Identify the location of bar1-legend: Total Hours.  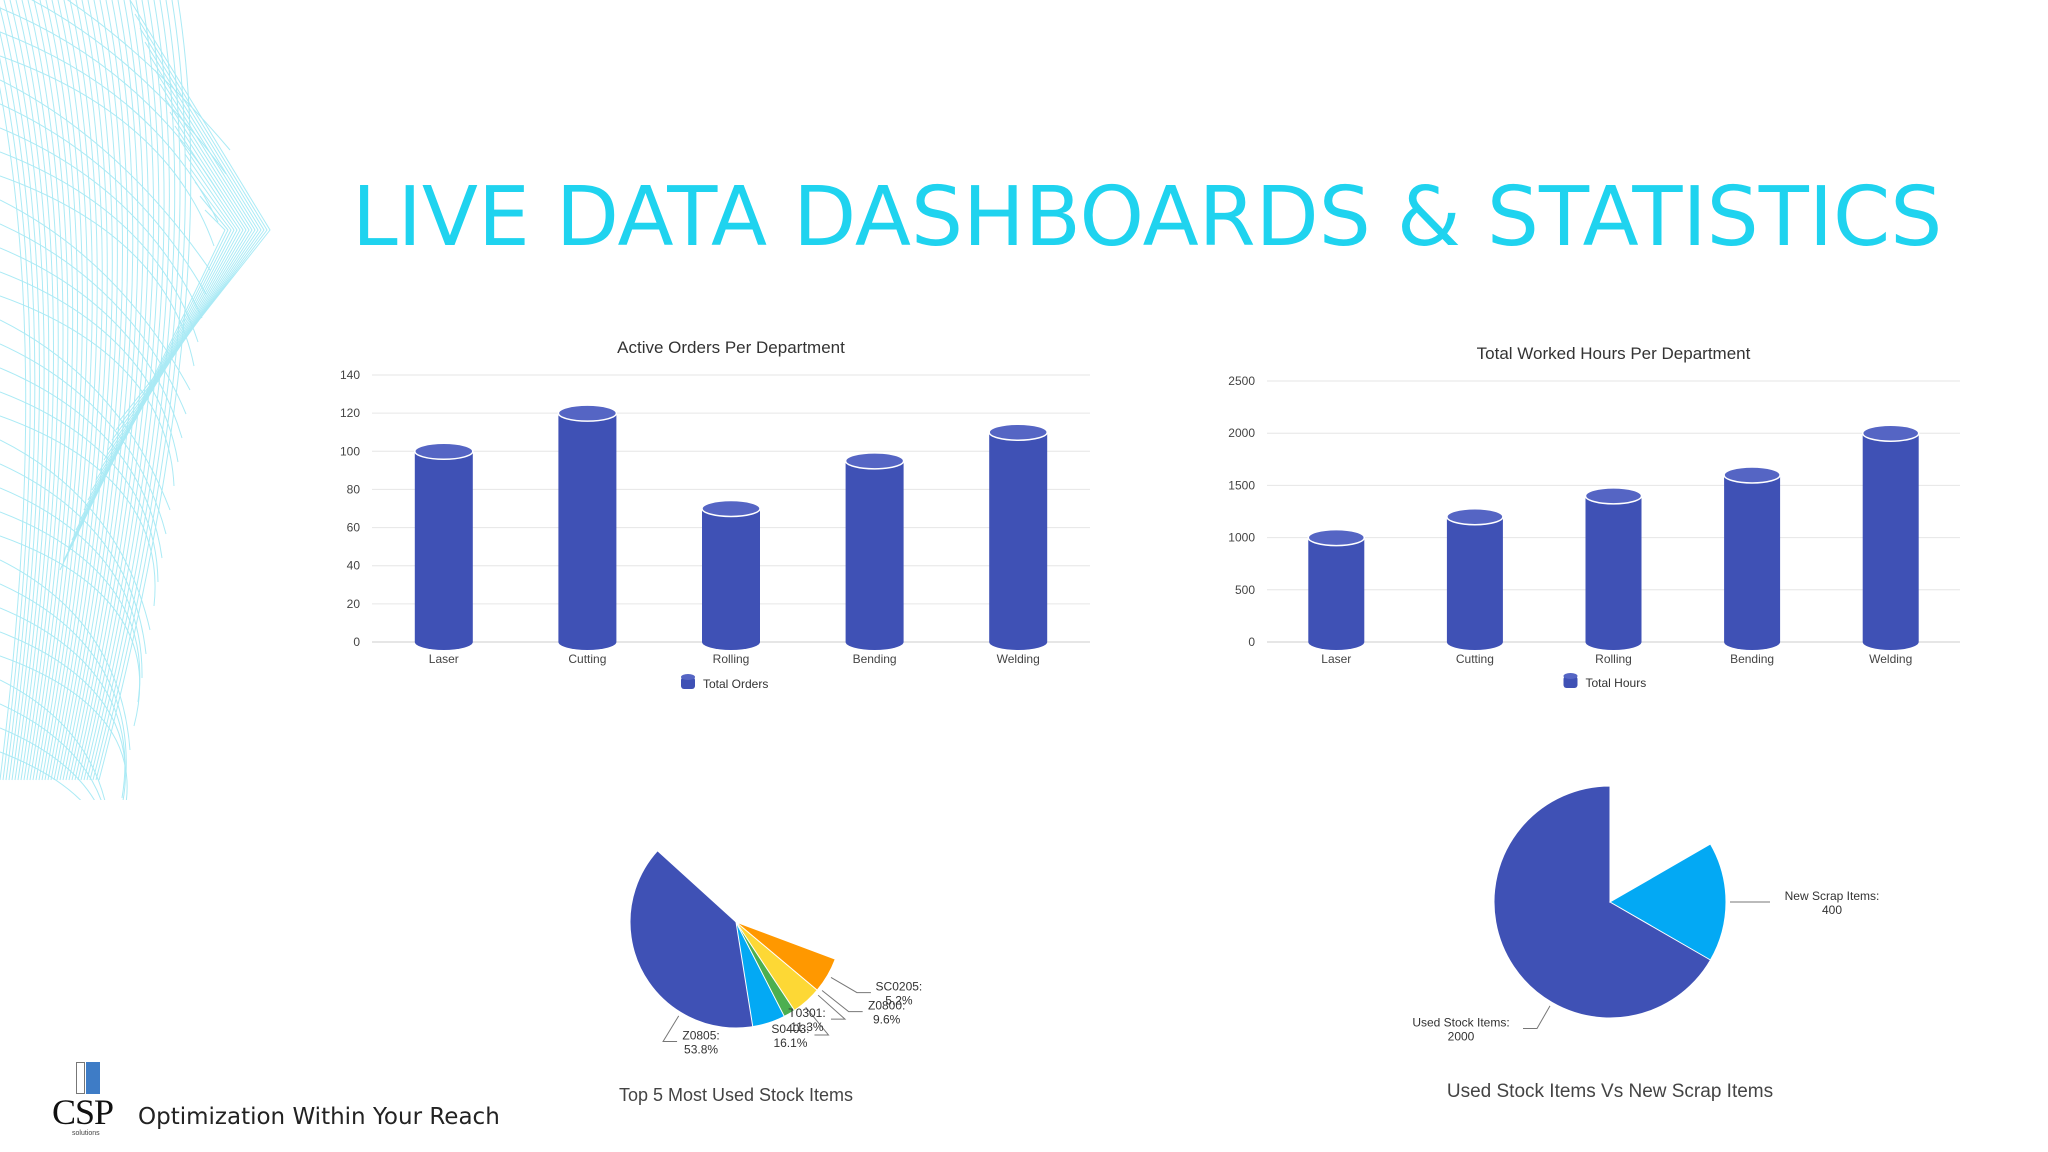
(1605, 681).